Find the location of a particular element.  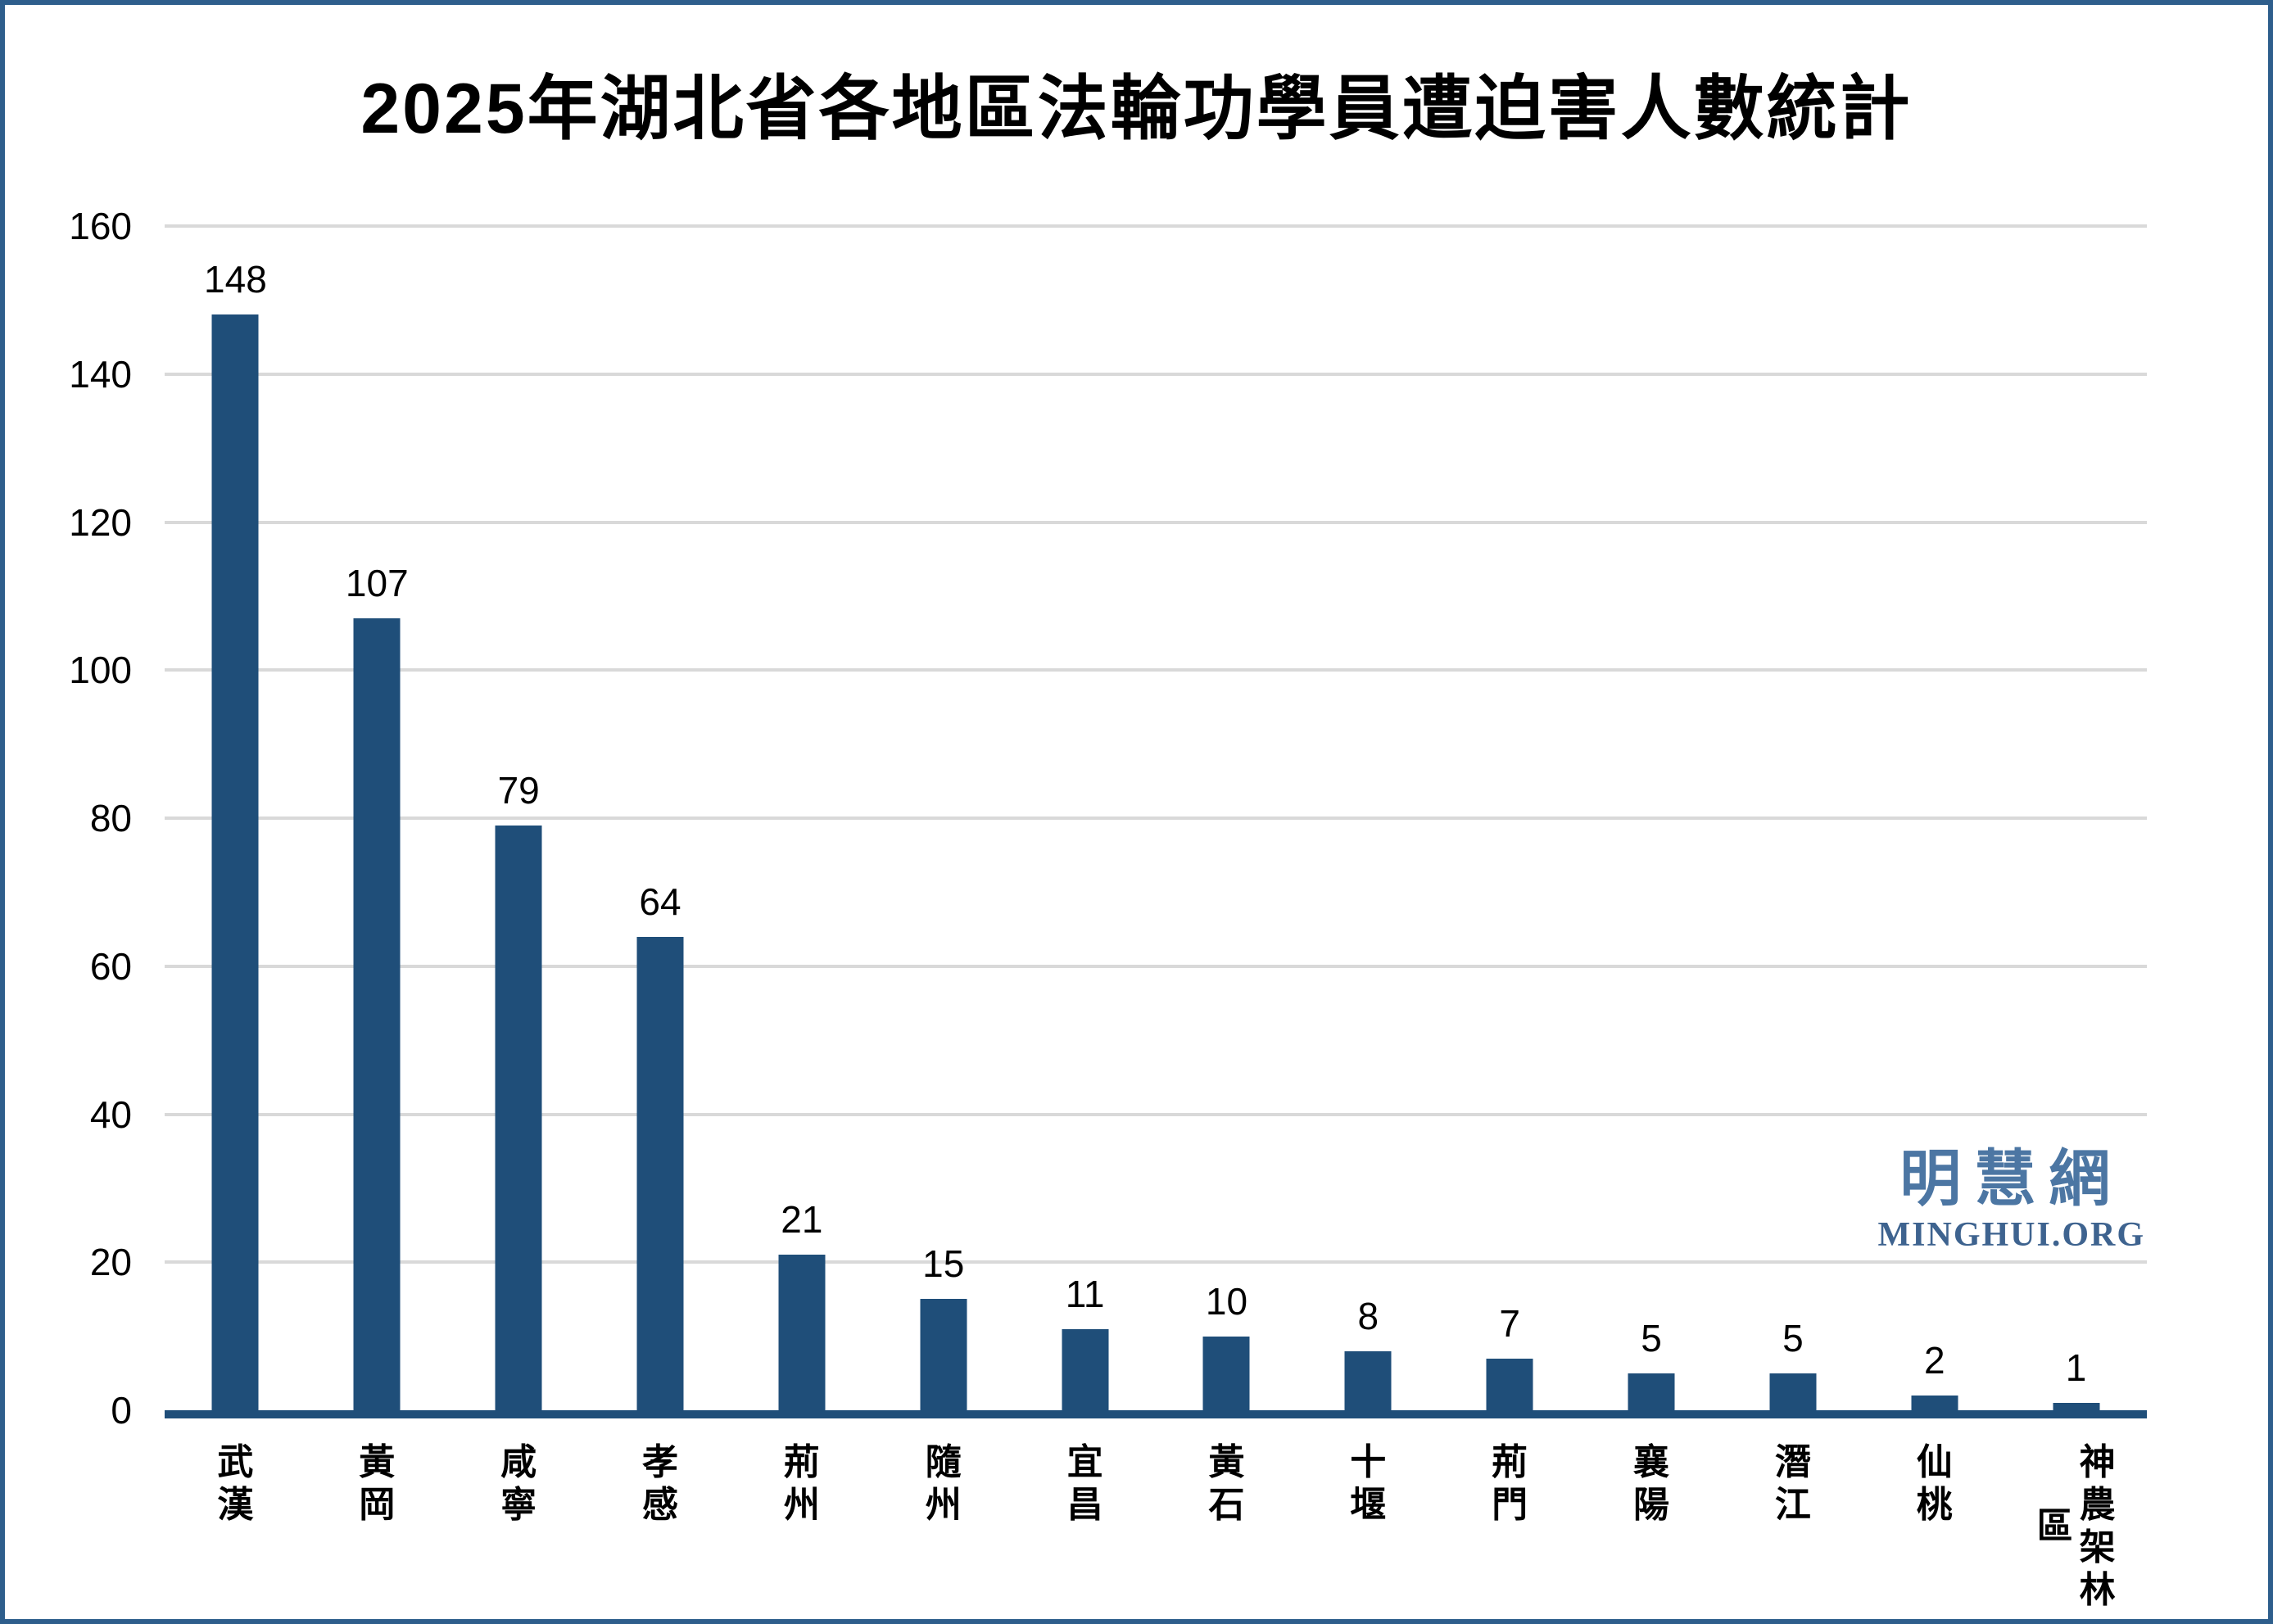

bar-slot: 7 荊門 is located at coordinates (1510, 875).